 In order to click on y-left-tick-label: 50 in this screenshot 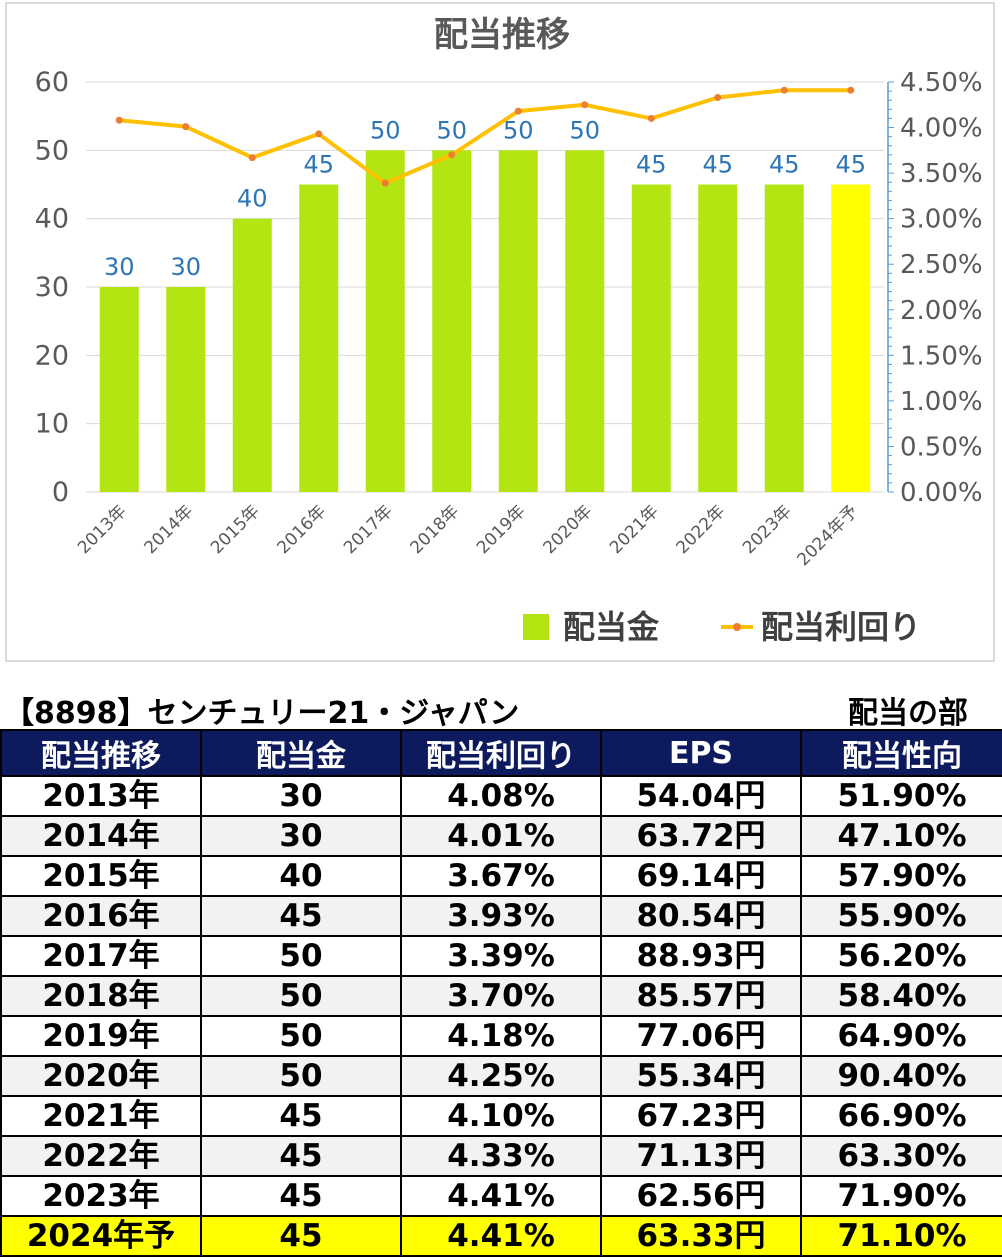, I will do `click(52, 150)`.